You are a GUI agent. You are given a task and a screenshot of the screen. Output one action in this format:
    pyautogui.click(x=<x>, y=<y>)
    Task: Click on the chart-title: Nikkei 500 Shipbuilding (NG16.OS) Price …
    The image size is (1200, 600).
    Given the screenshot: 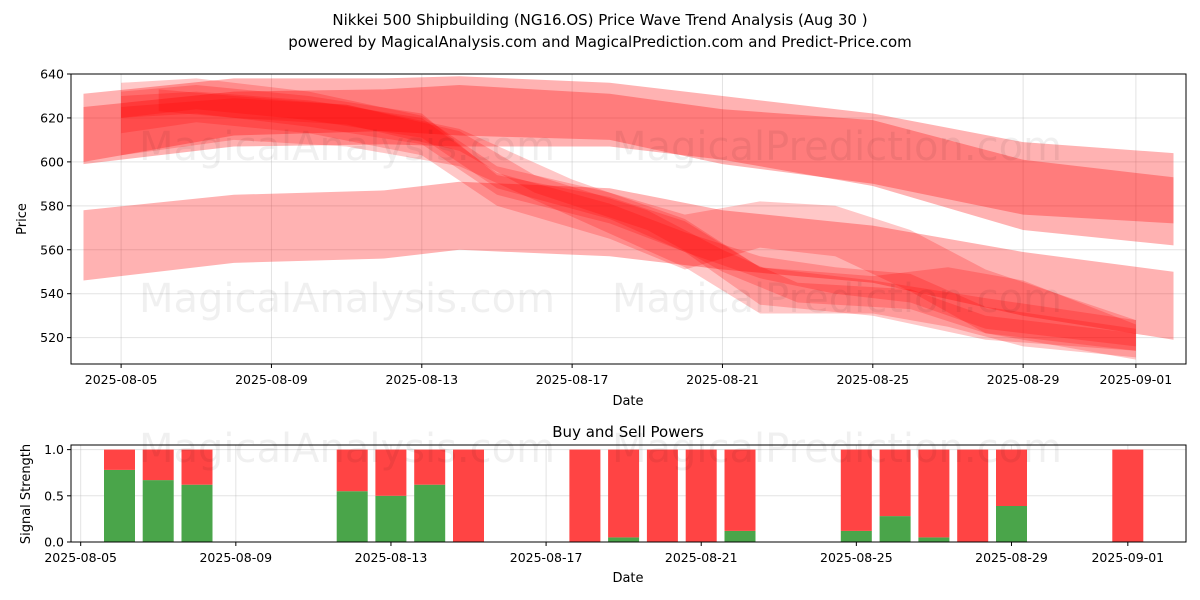 What is the action you would take?
    pyautogui.click(x=599, y=20)
    